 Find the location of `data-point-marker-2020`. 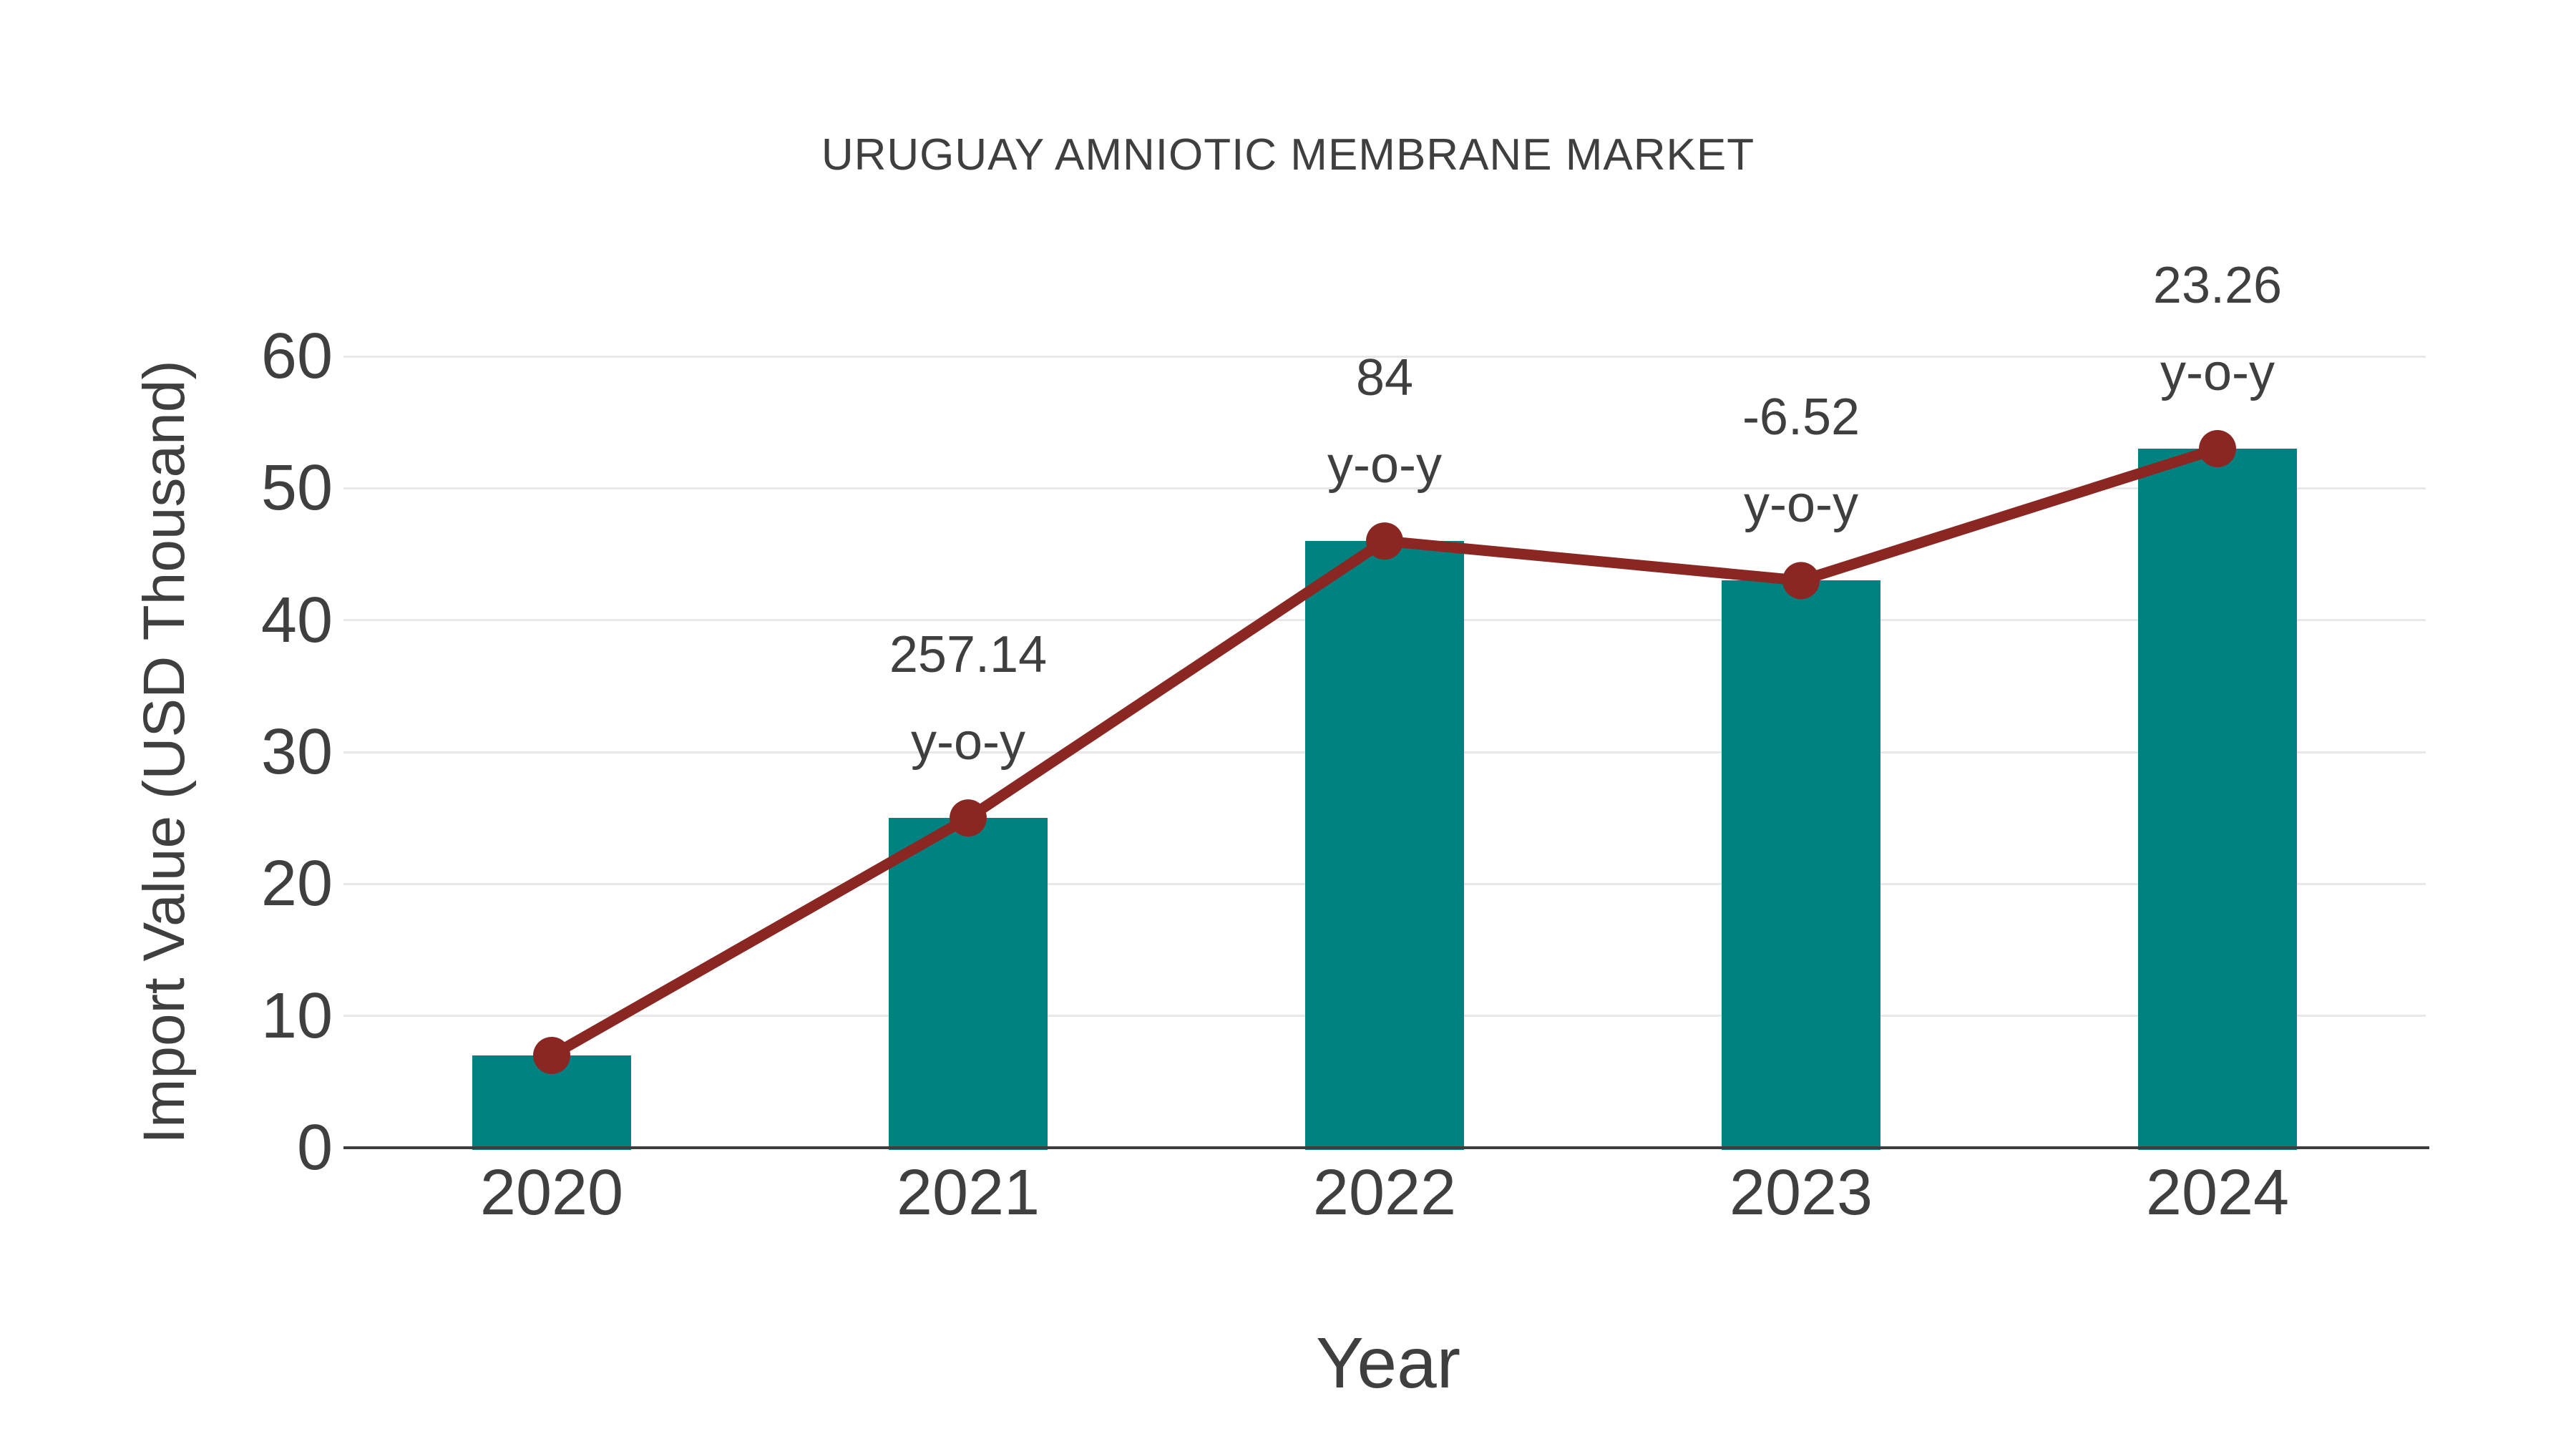

data-point-marker-2020 is located at coordinates (551, 1055).